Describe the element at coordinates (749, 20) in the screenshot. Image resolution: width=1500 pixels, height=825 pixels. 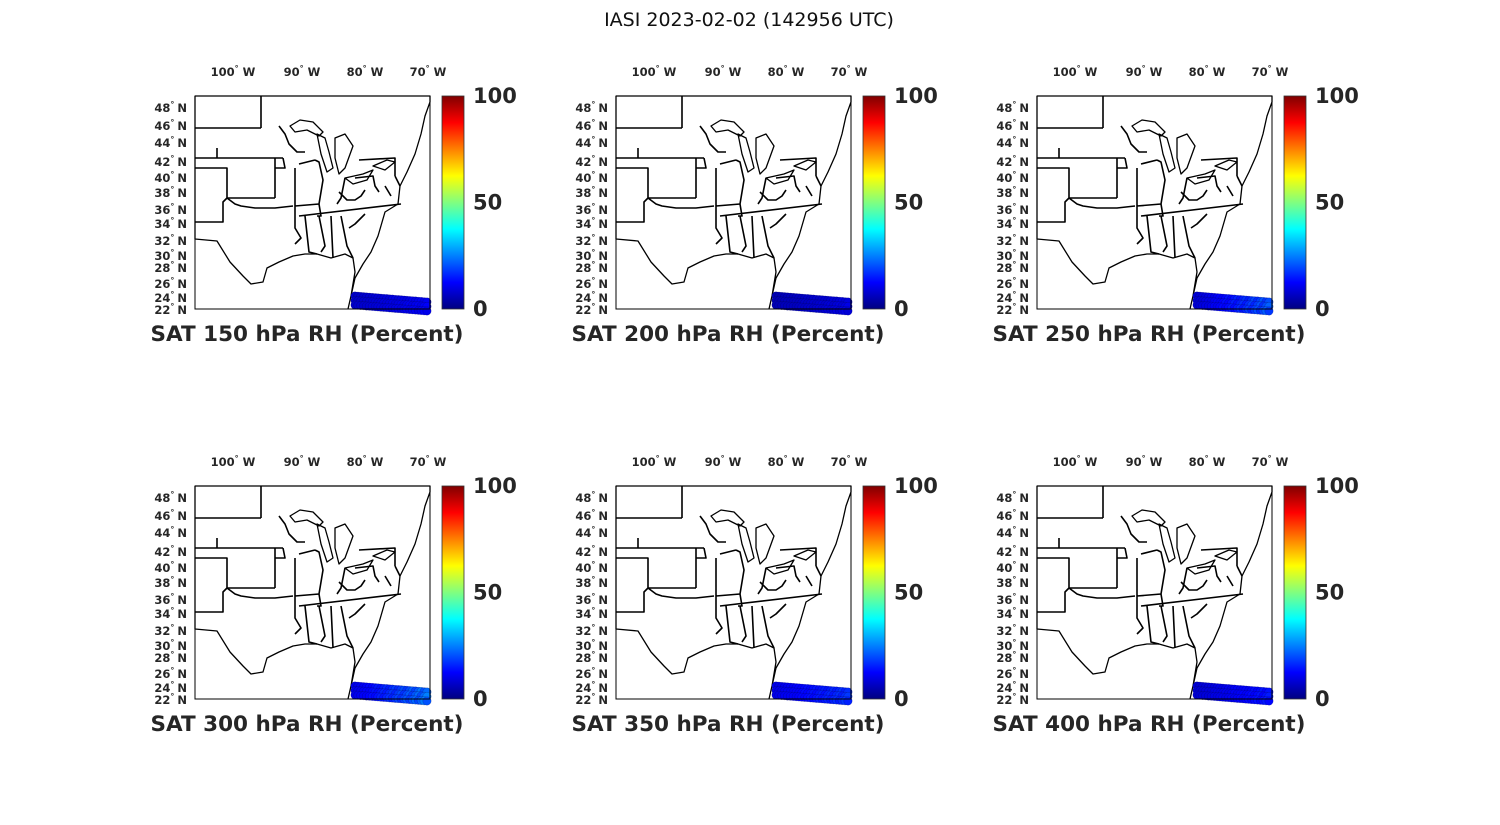
I see `figure-title: IASI 2023-02-02 (142956 UTC)` at that location.